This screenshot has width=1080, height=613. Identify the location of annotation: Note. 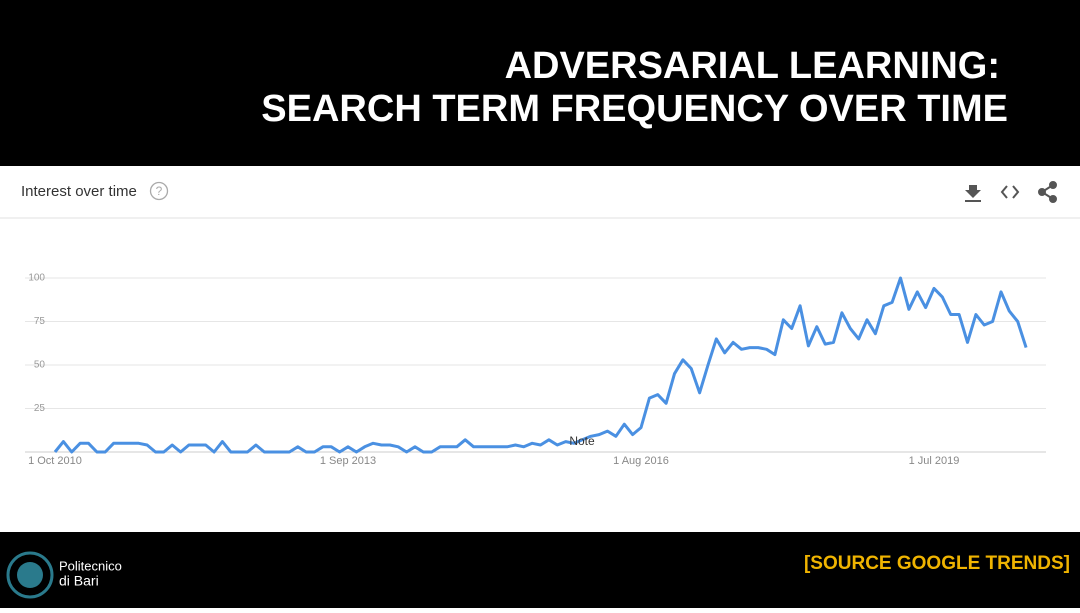
(582, 441).